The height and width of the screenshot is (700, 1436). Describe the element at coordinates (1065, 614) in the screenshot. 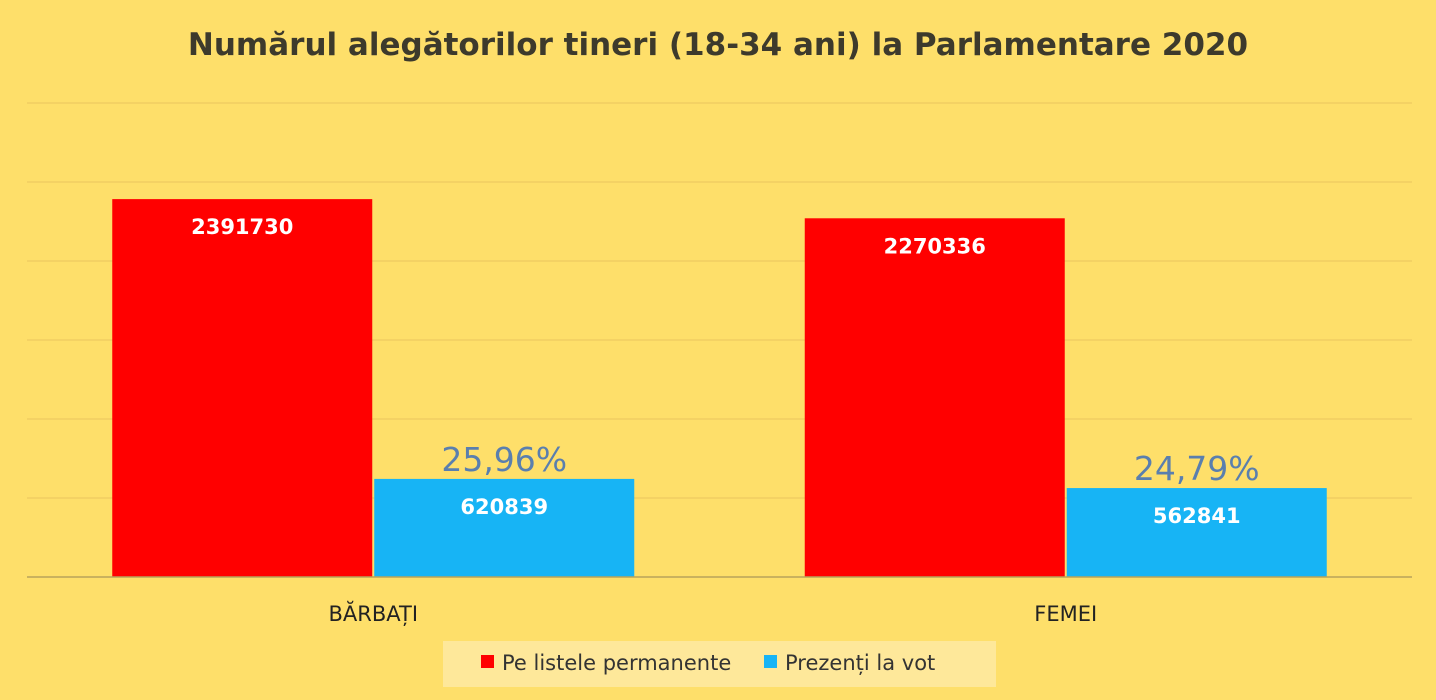

I see `category-label: FEMEI` at that location.